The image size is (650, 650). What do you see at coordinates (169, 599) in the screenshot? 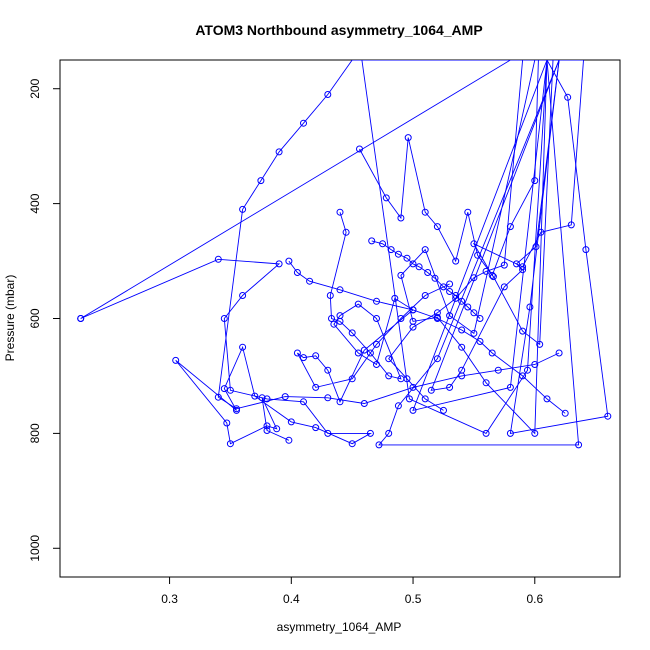
I see `x-tick-label: 0.3` at bounding box center [169, 599].